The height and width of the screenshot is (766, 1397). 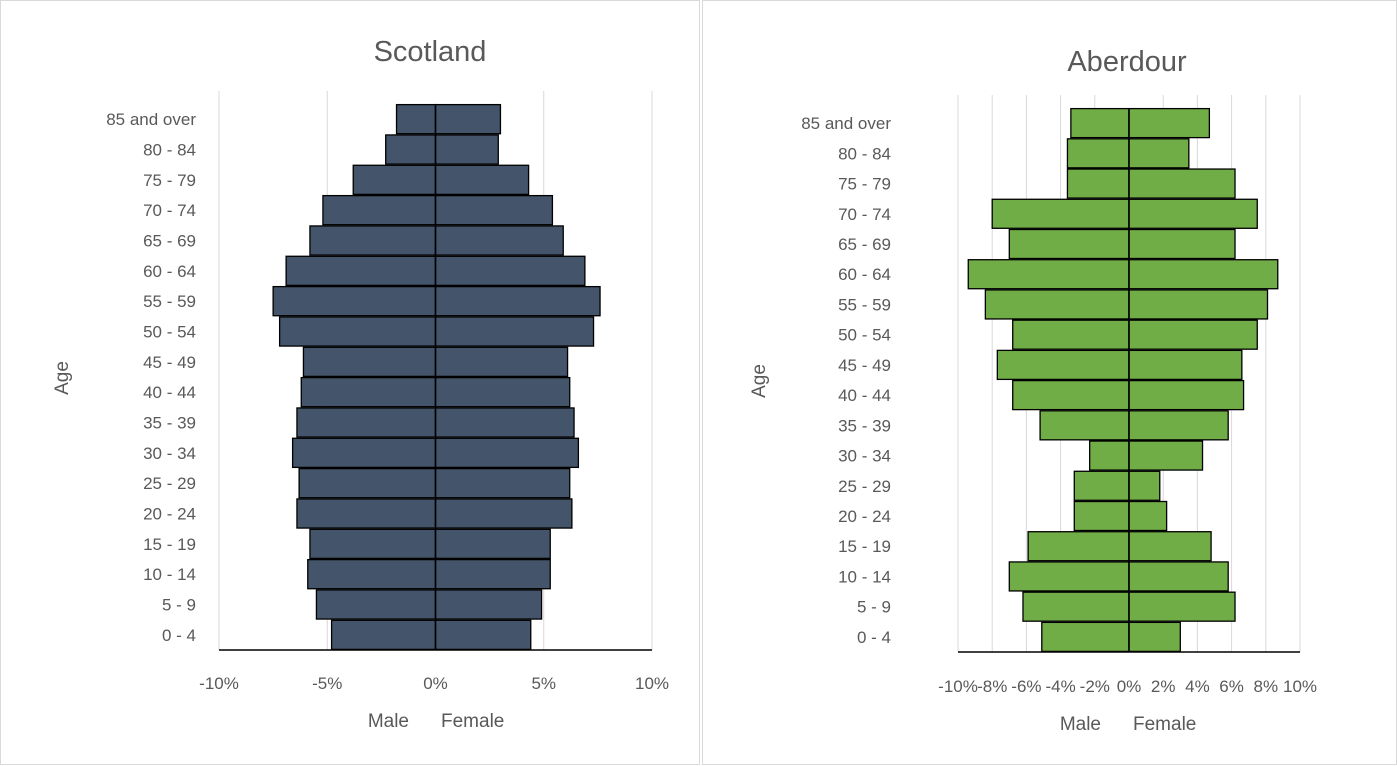 I want to click on age-category-label: 20 - 24, so click(x=169, y=514).